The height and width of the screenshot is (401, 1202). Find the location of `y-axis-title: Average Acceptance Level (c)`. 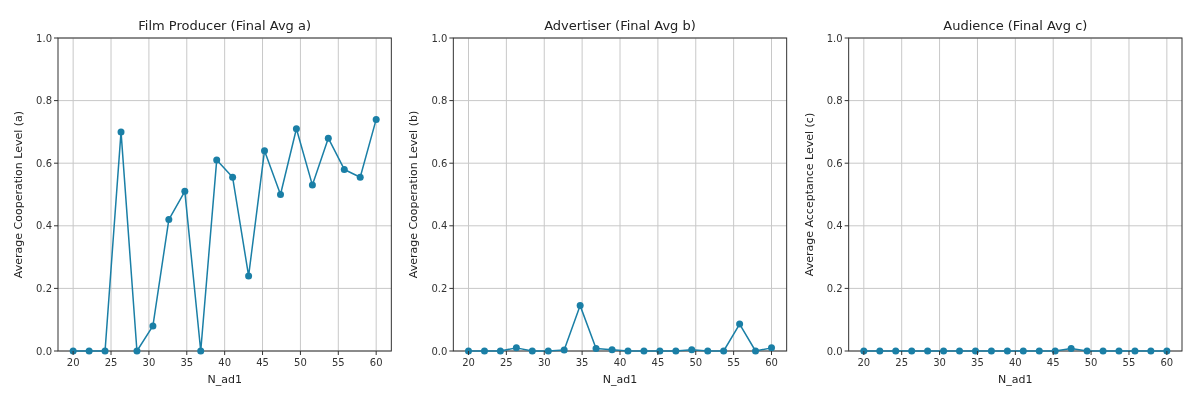

y-axis-title: Average Acceptance Level (c) is located at coordinates (809, 194).